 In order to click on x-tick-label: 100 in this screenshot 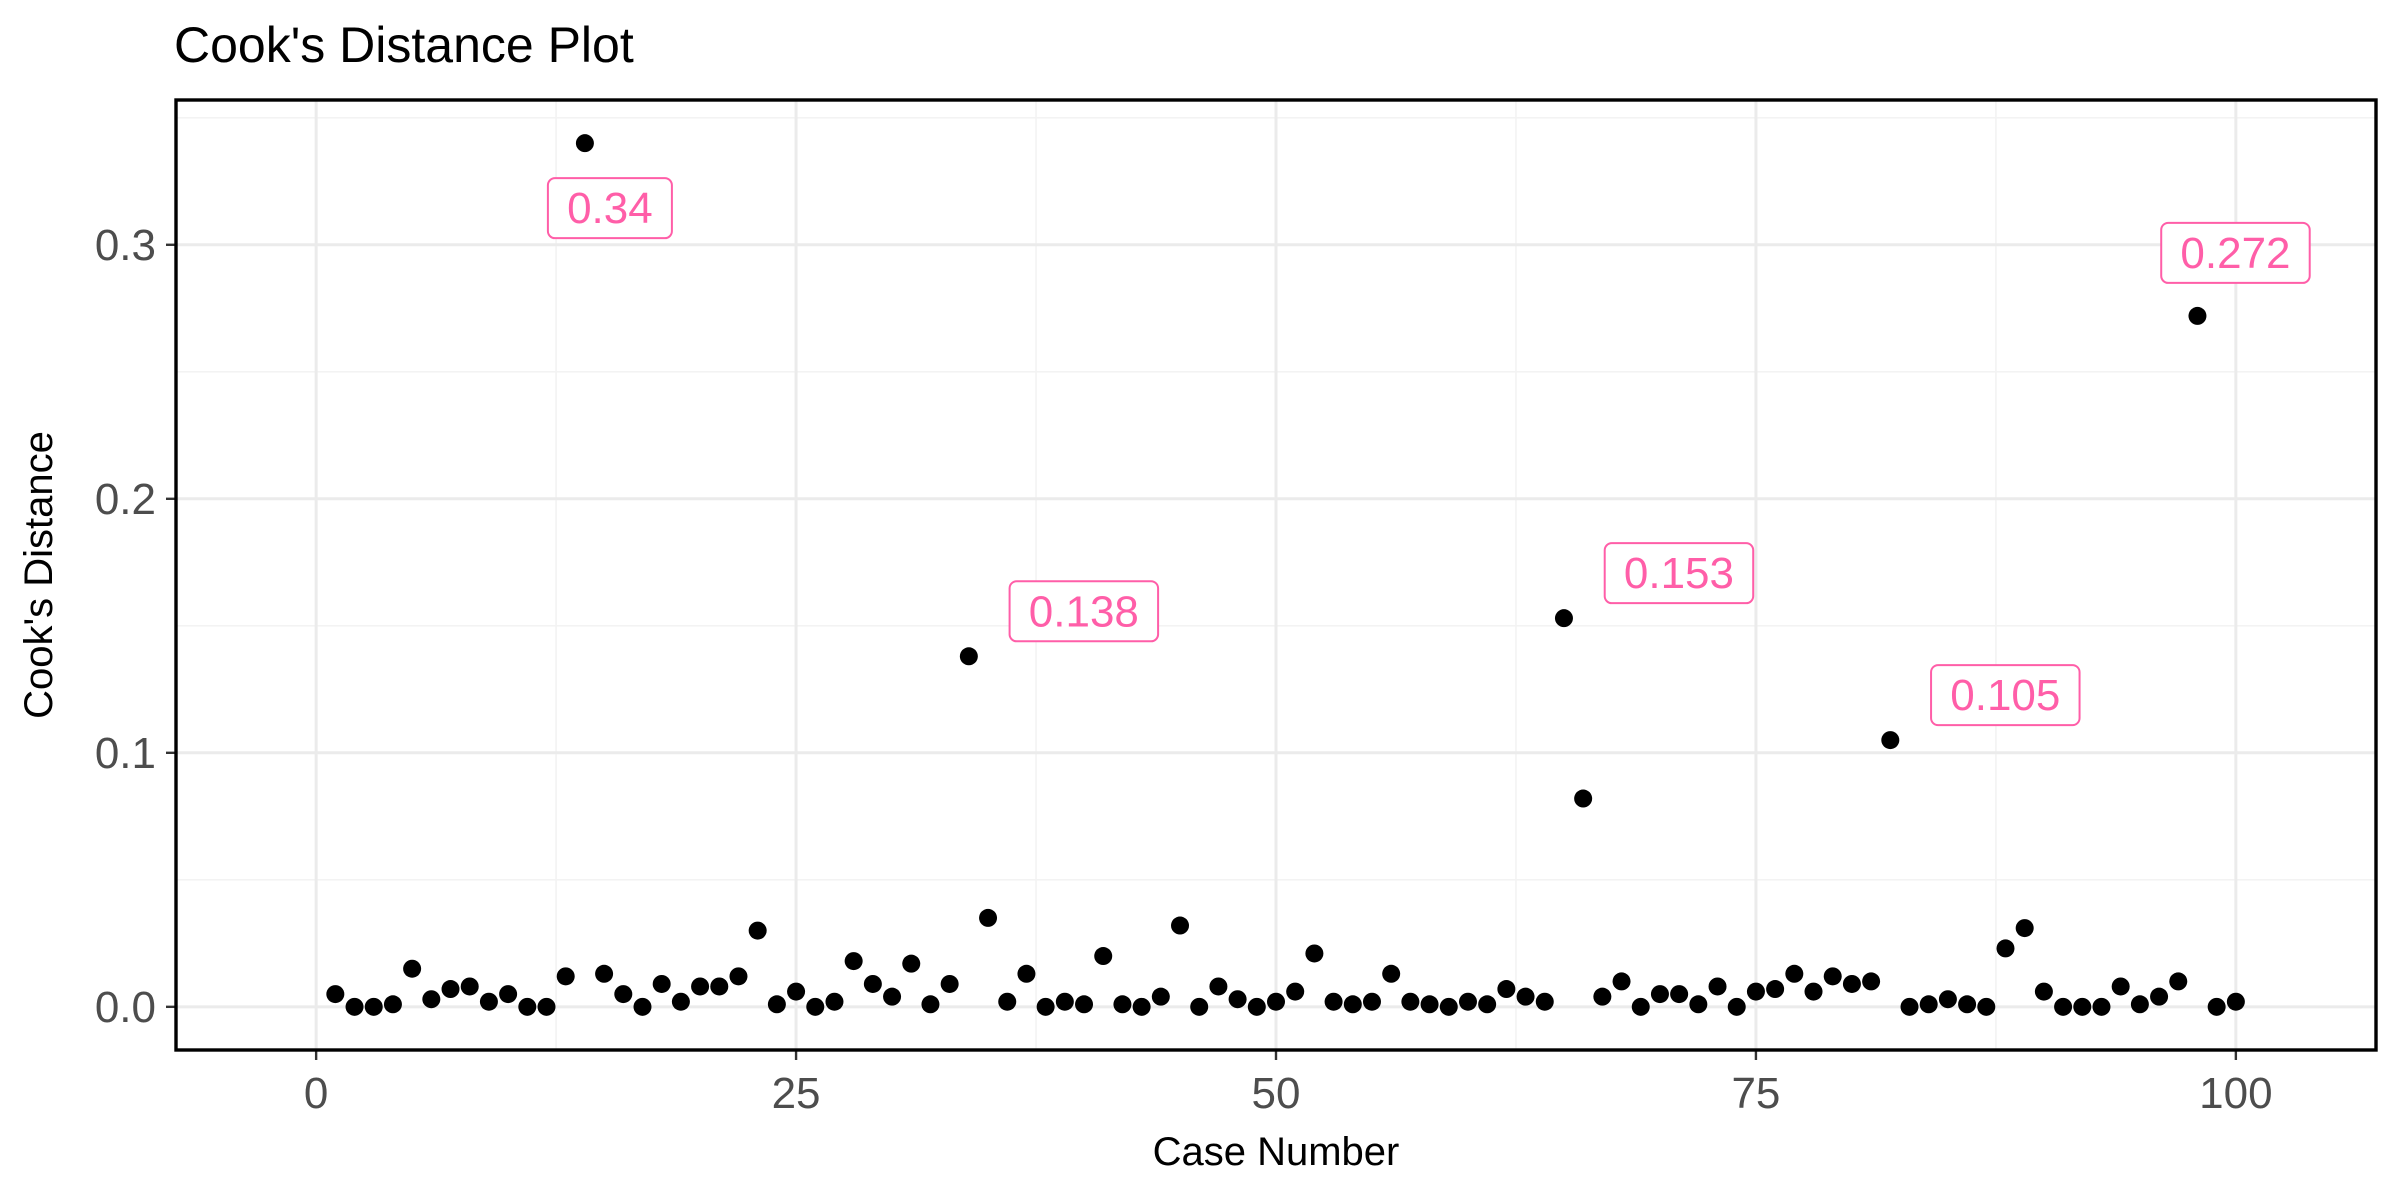, I will do `click(2235, 1093)`.